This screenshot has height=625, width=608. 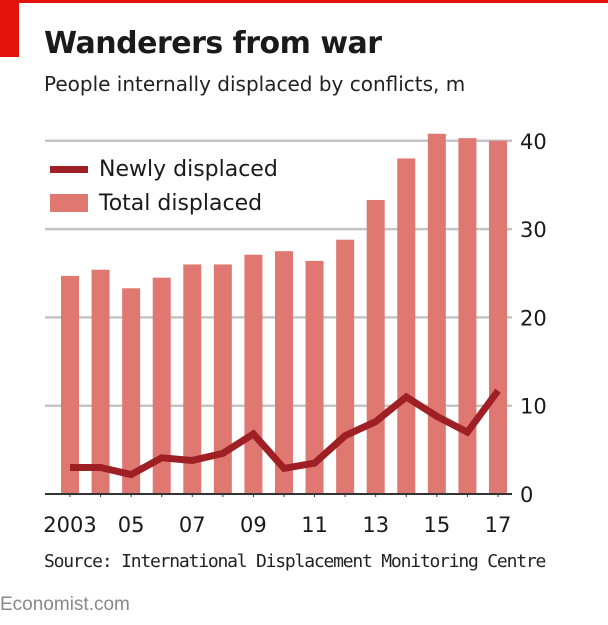 What do you see at coordinates (406, 326) in the screenshot?
I see `bar-2014` at bounding box center [406, 326].